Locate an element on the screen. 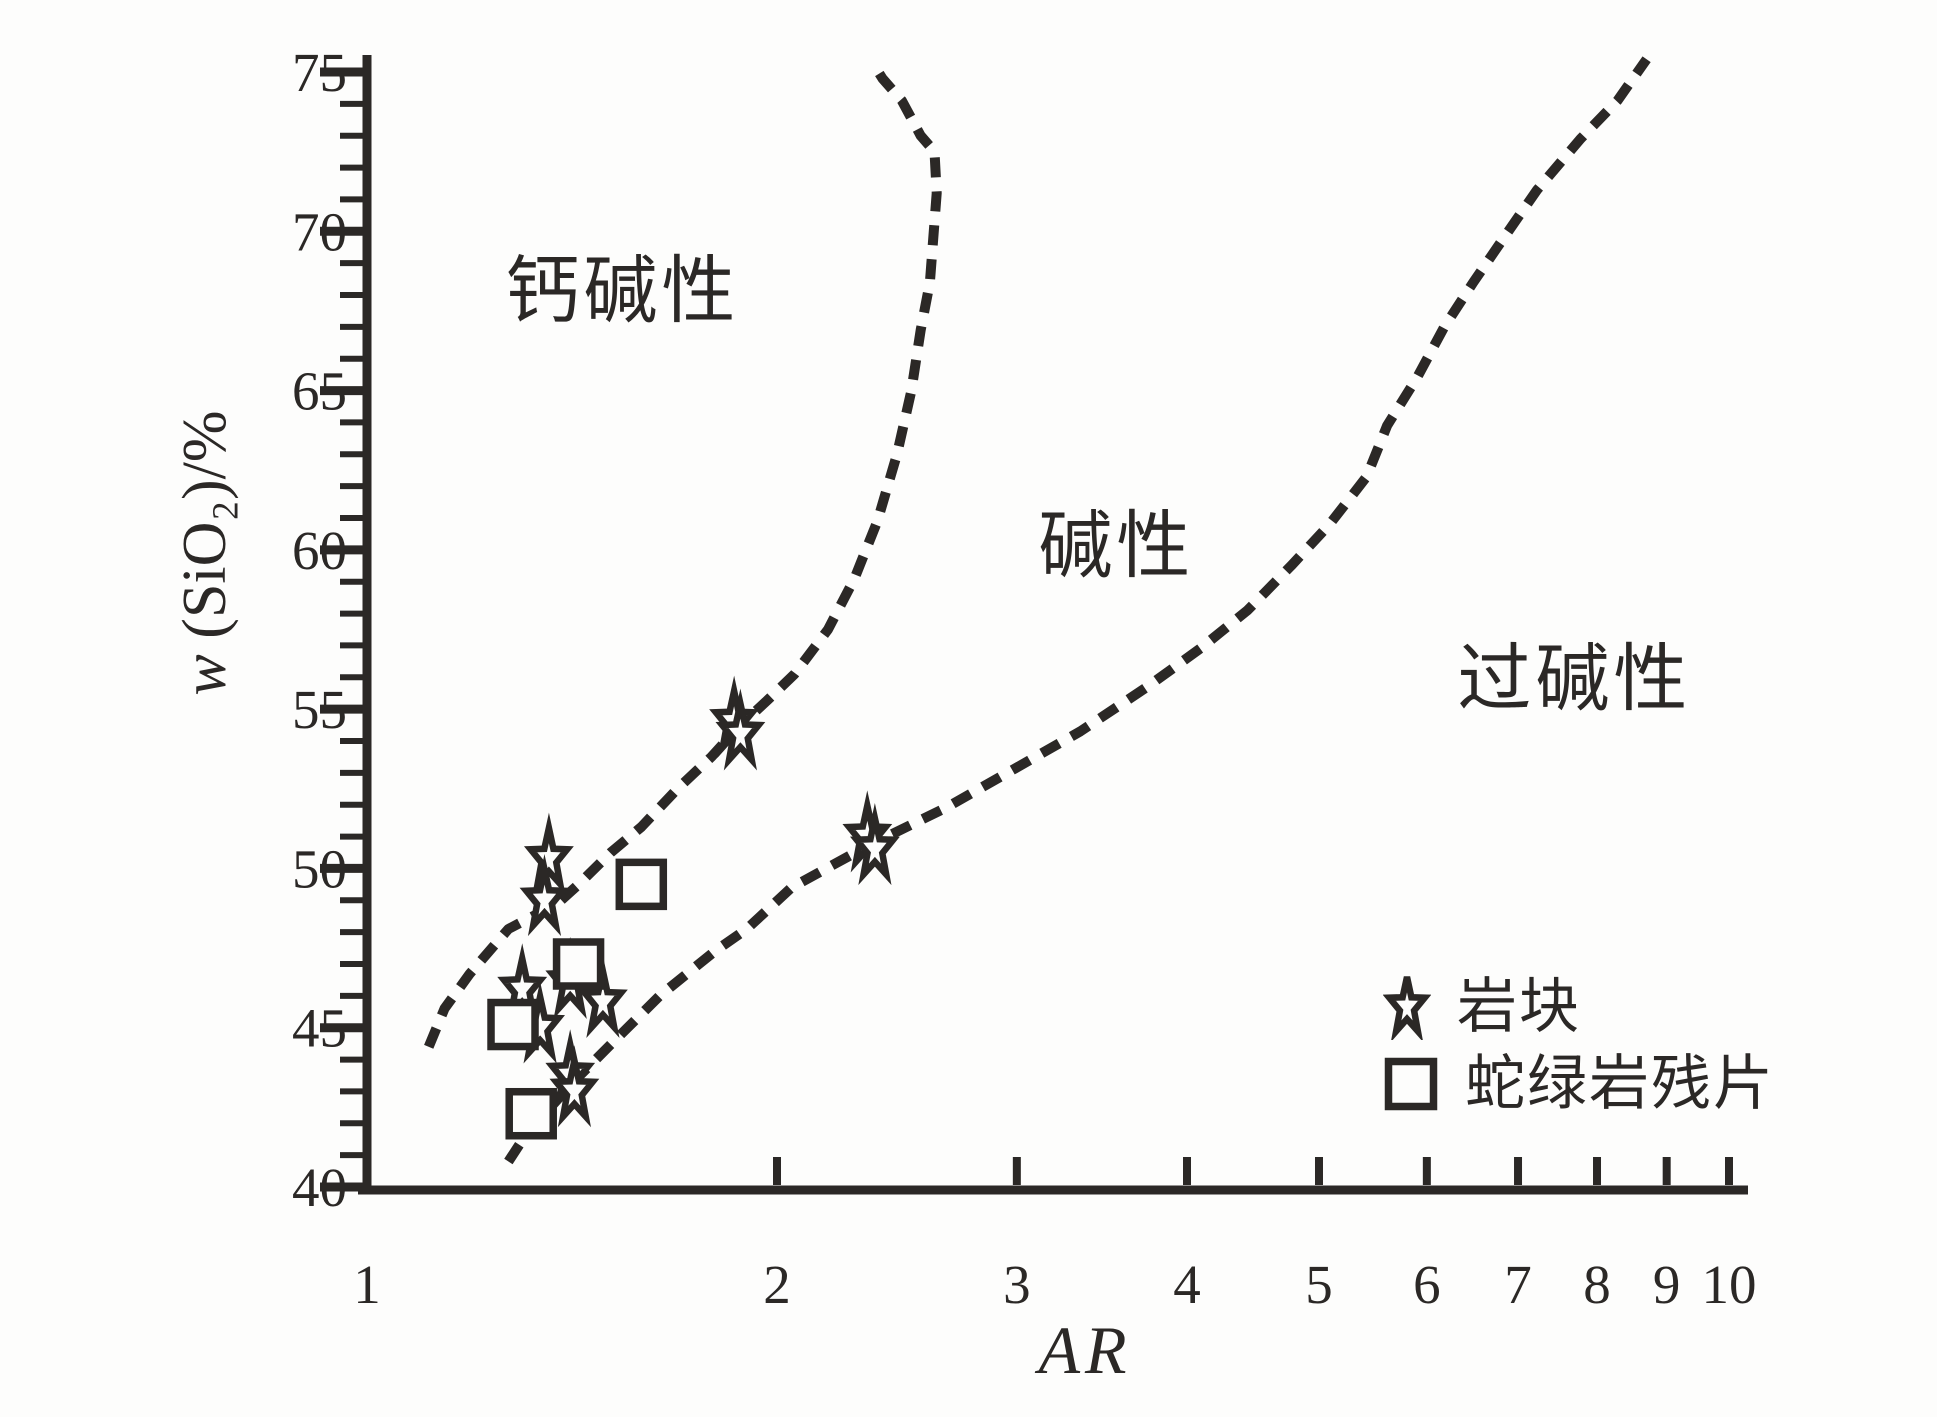 The height and width of the screenshot is (1417, 1937). legend-item-rock-blocks: 岩块 is located at coordinates (1579, 1007).